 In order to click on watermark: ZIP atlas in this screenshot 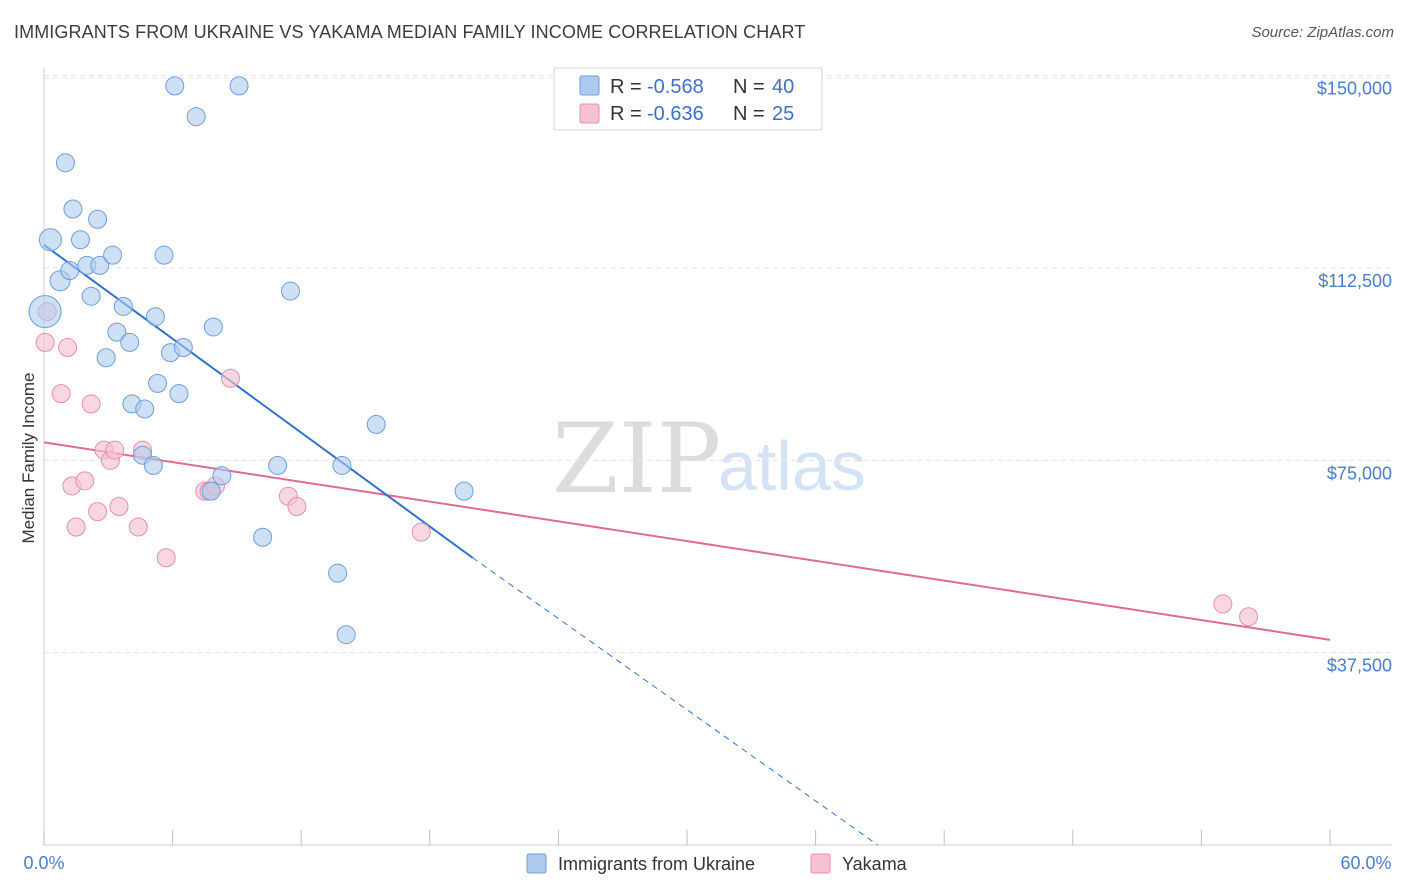, I will do `click(709, 459)`.